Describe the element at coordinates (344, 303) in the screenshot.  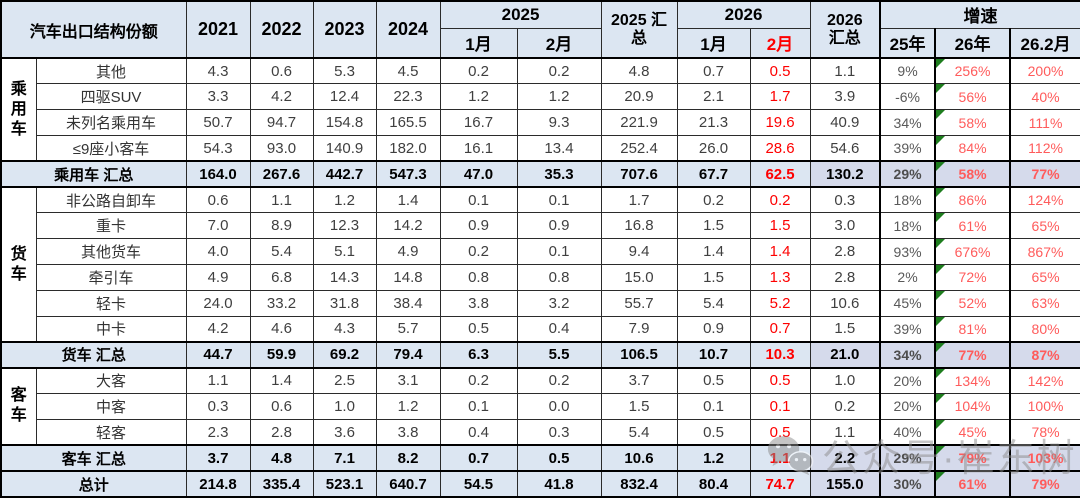
I see `value-cell: 31.8` at that location.